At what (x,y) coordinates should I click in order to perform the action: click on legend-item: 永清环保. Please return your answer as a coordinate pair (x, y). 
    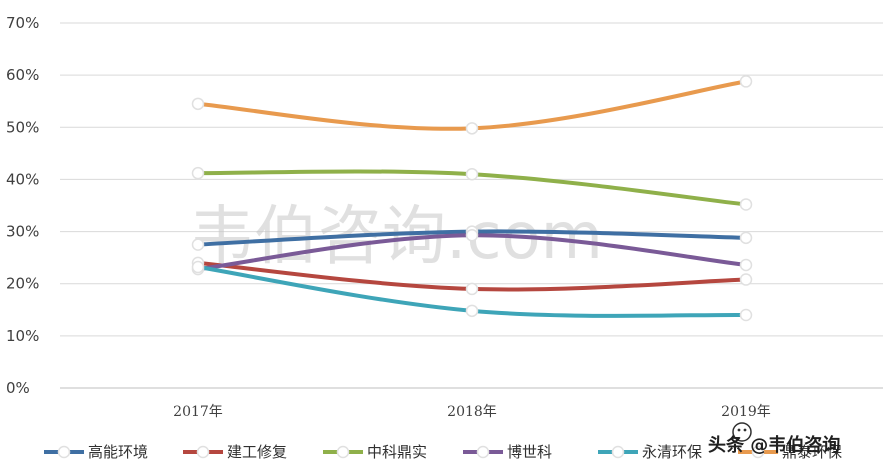
    Looking at the image, I should click on (650, 452).